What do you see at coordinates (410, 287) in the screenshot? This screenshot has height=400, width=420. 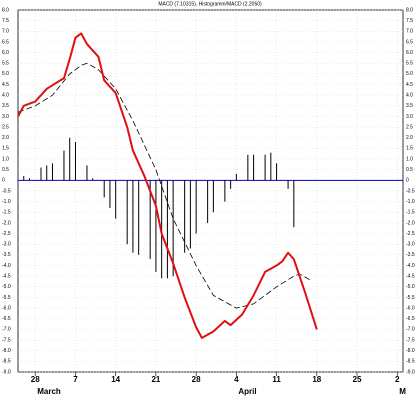 I see `y-tick-label-right: -5.0` at bounding box center [410, 287].